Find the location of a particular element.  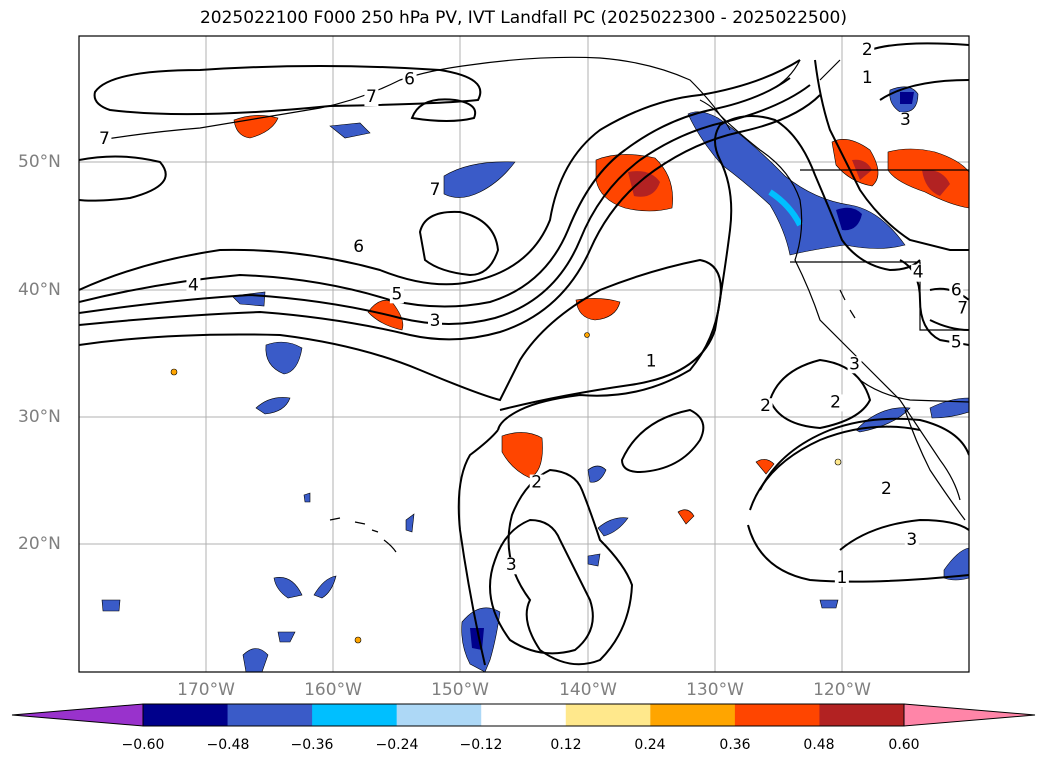

colorbar-tick: −0.24 is located at coordinates (397, 745).